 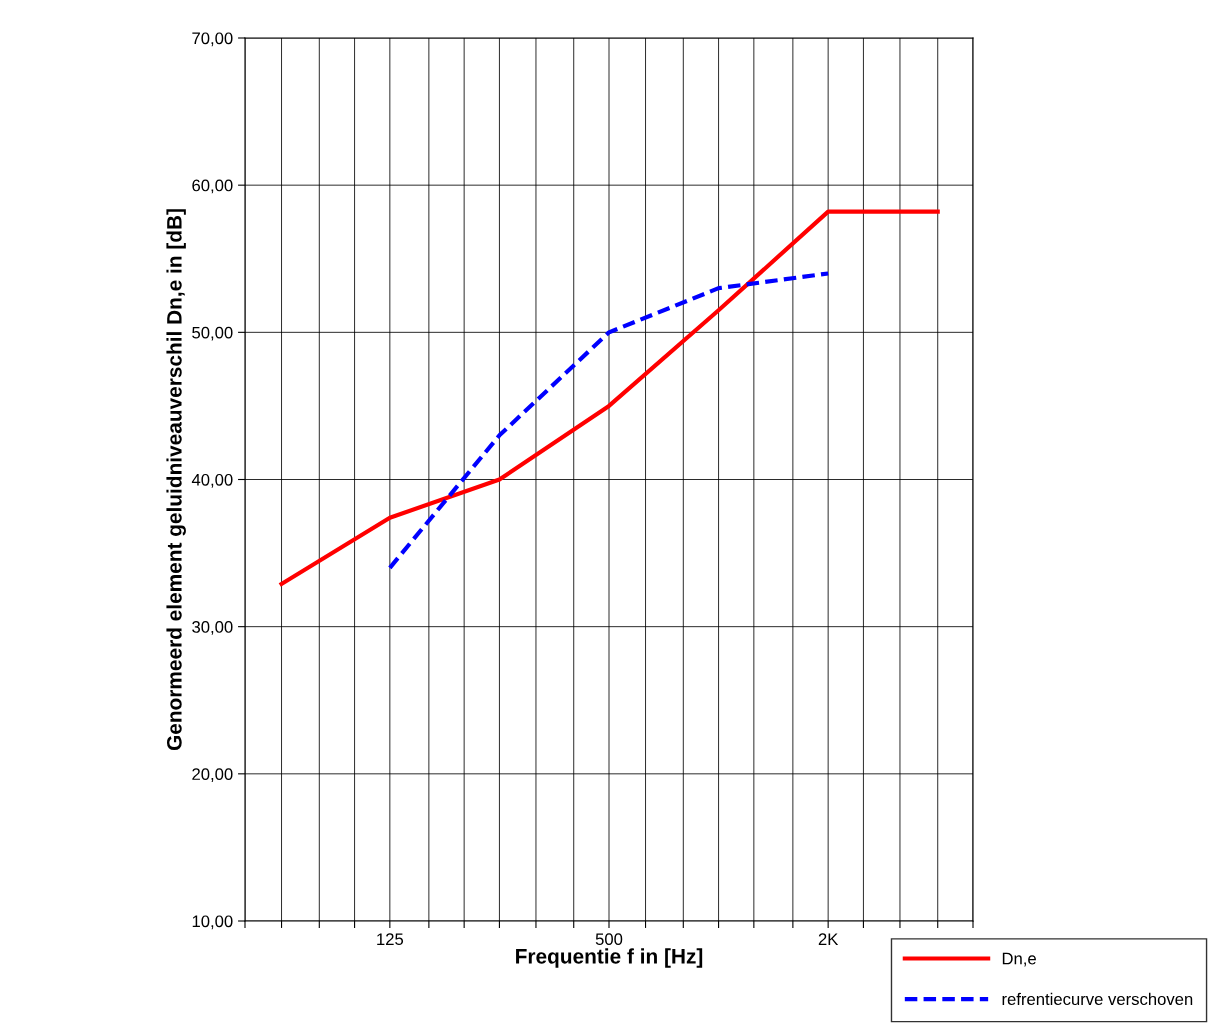 What do you see at coordinates (609, 420) in the screenshot?
I see `line-series` at bounding box center [609, 420].